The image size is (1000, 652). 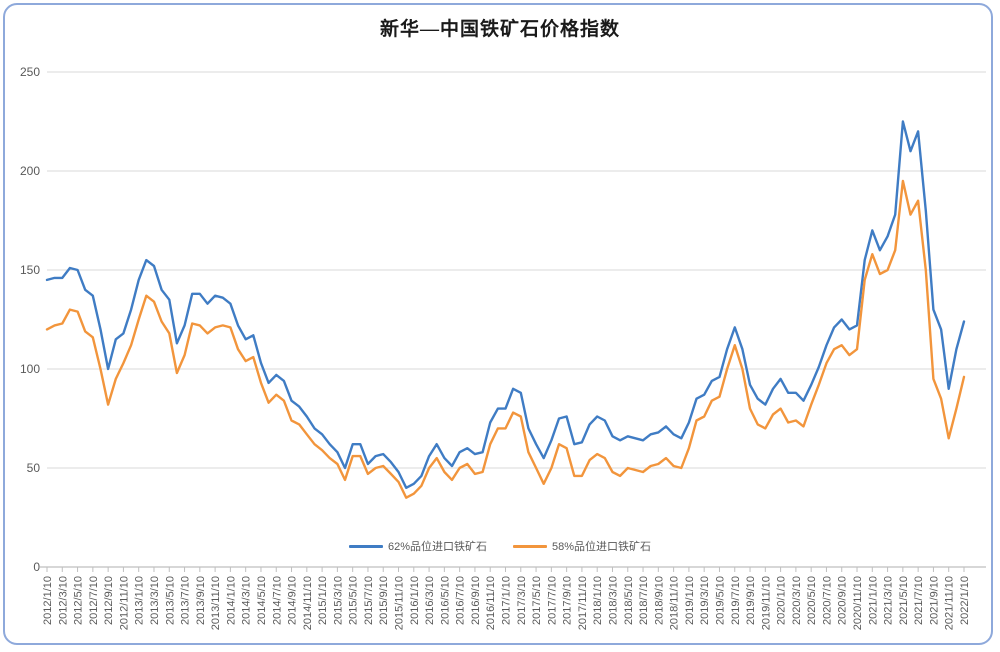 I want to click on x-tick-label: 2017/7/10, so click(x=552, y=600).